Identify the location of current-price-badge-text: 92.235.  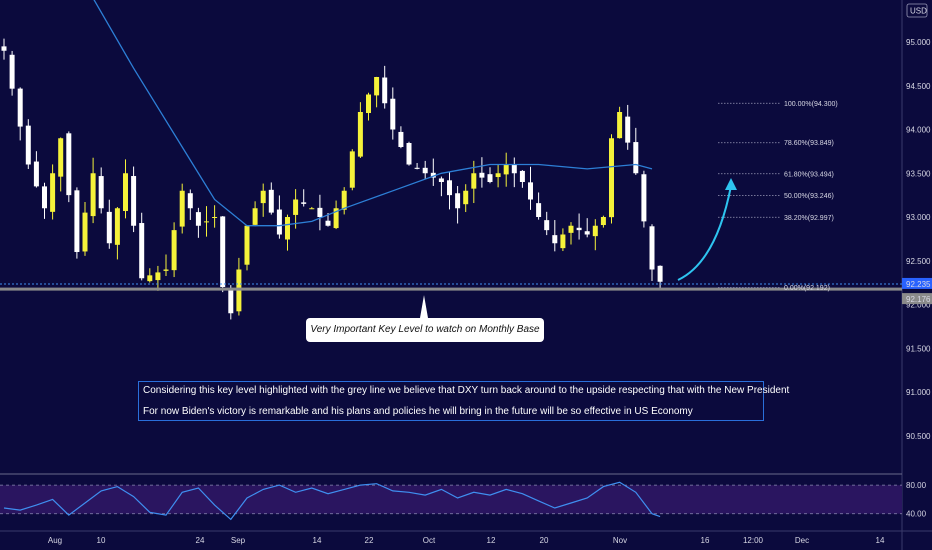
(918, 284).